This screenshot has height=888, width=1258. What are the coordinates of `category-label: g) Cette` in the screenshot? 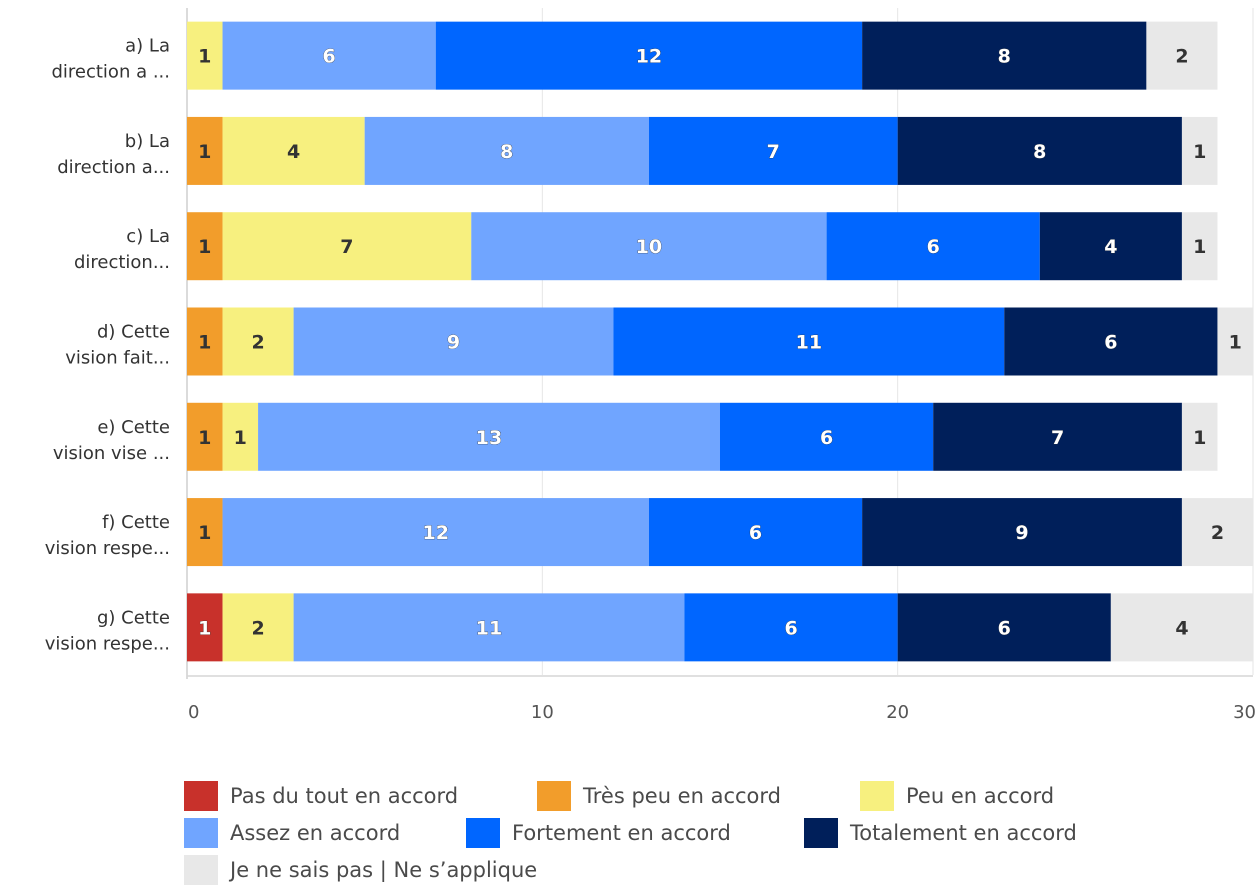 It's located at (133, 617).